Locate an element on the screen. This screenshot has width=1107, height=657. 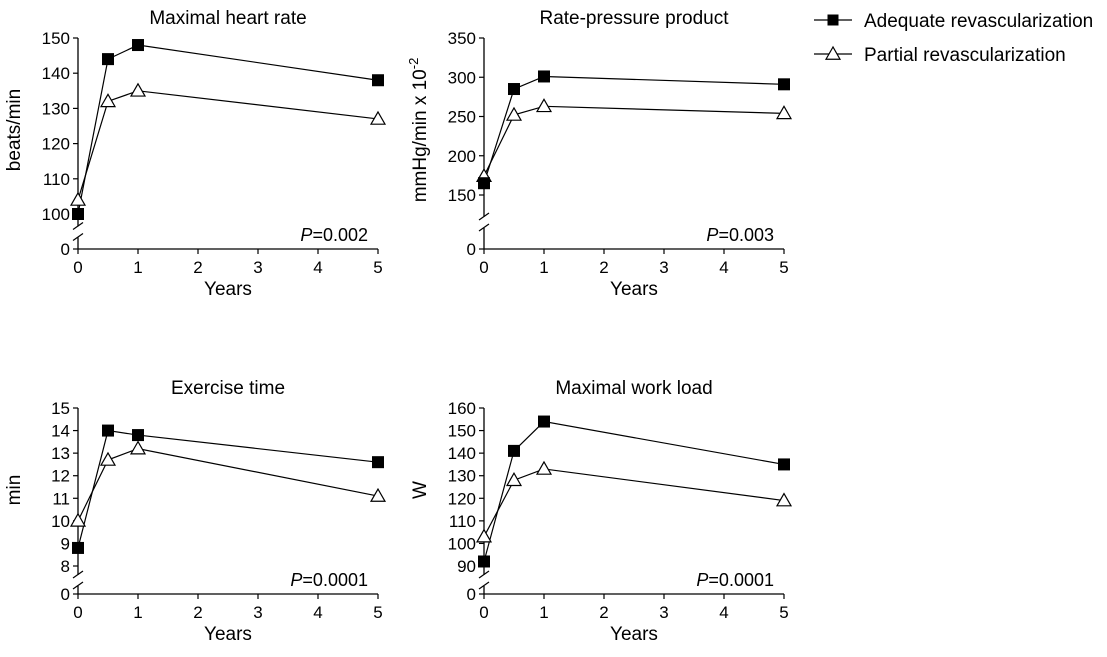
y-tick-label: 160 is located at coordinates (462, 408).